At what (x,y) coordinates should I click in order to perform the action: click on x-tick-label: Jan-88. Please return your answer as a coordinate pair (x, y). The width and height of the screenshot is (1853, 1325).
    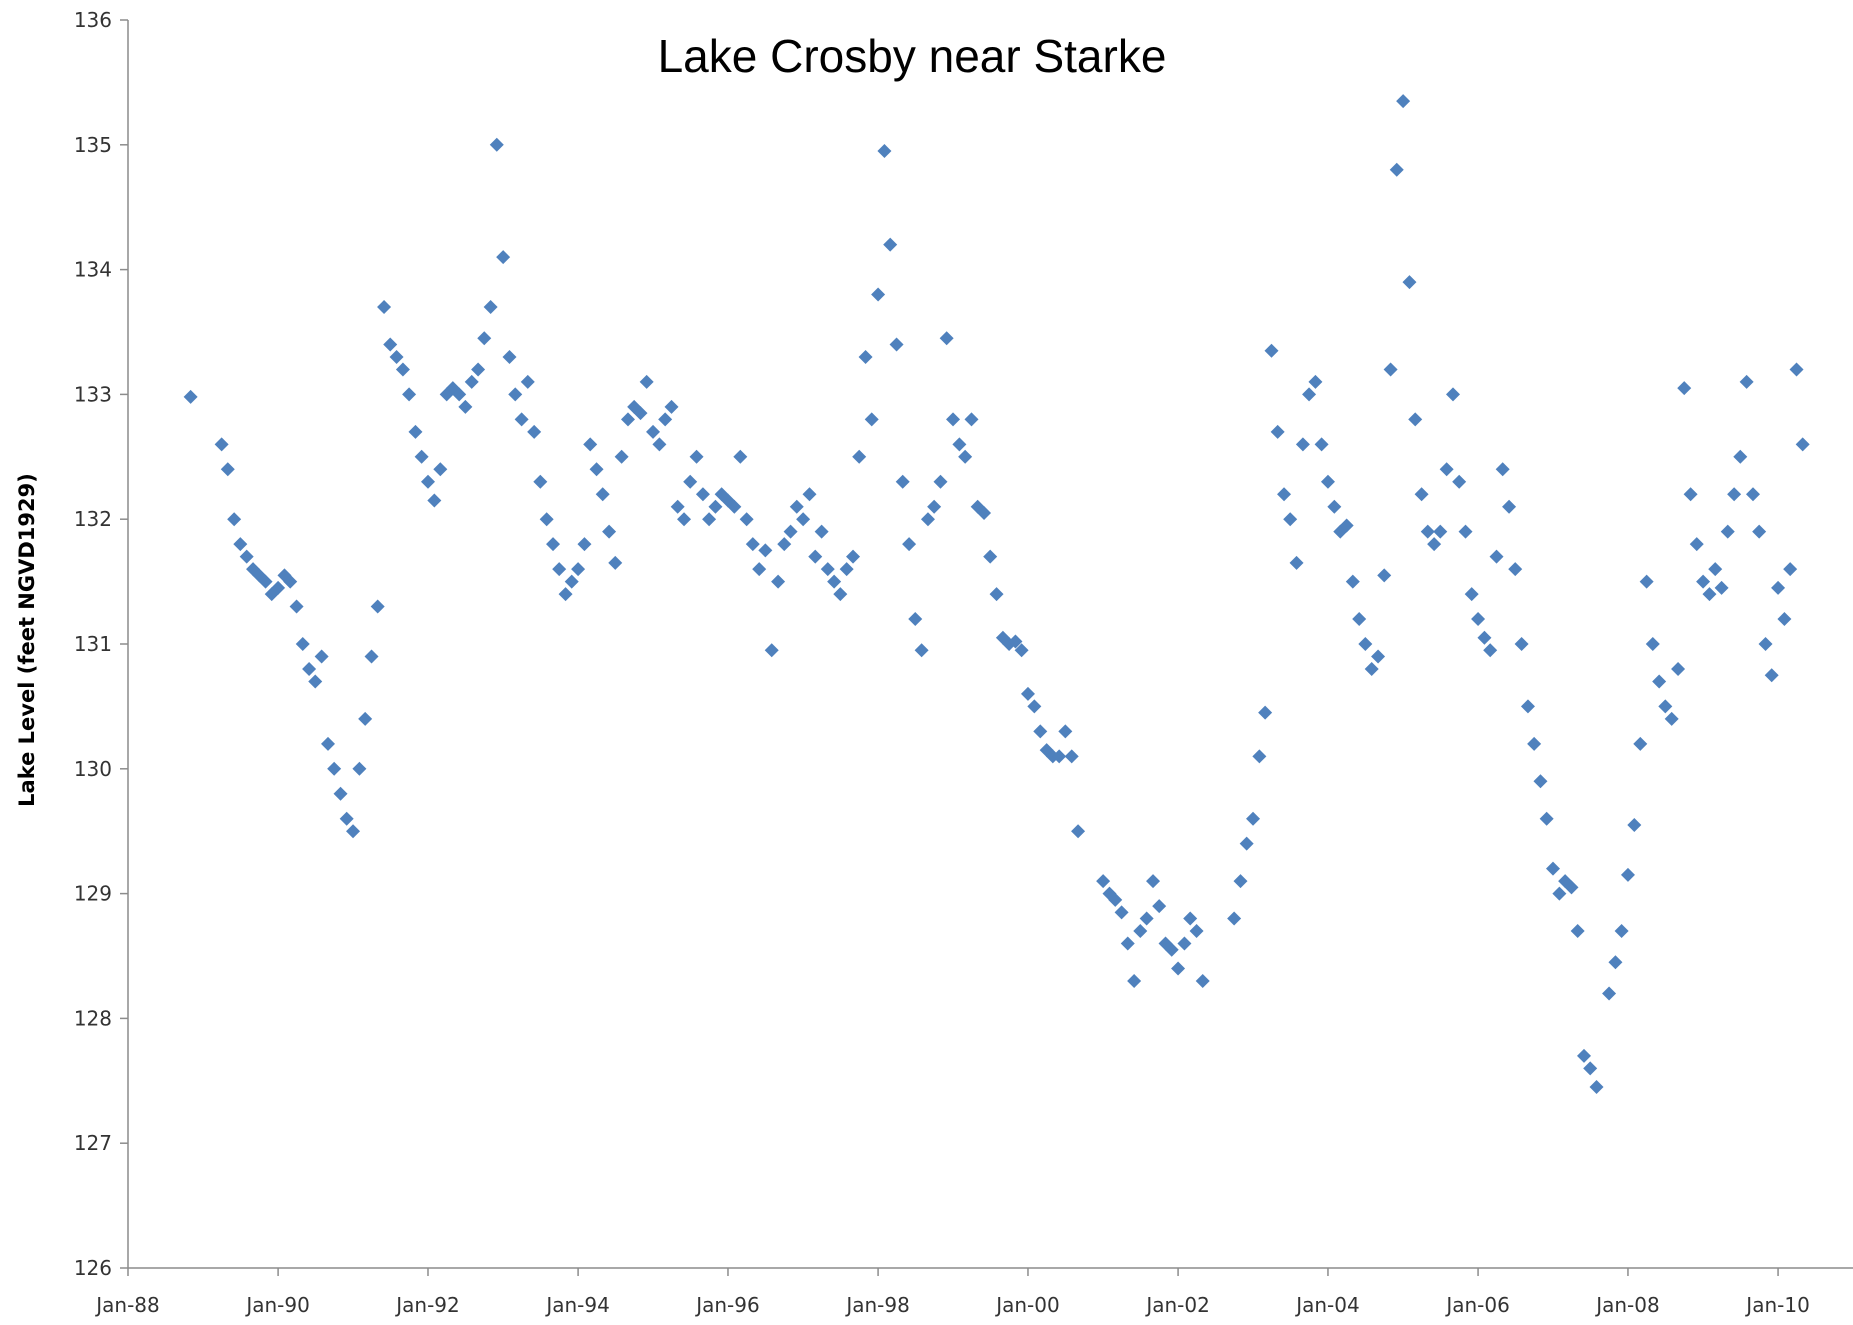
    Looking at the image, I should click on (127, 1305).